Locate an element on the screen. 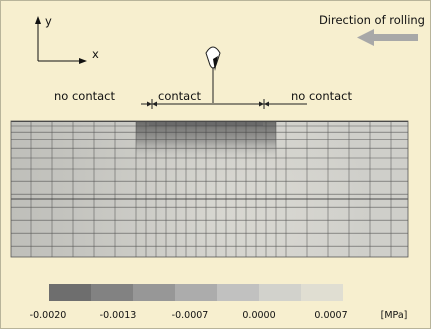 The width and height of the screenshot is (431, 329). legend-tick-label: 0.0000 is located at coordinates (259, 315).